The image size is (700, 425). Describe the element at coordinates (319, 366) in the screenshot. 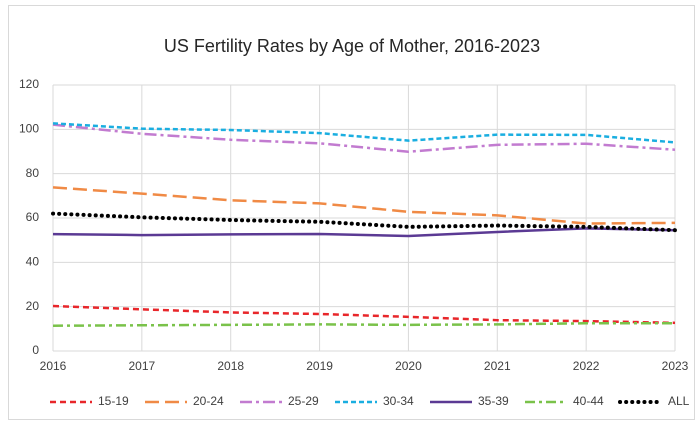

I see `x-tick-label: 2019` at that location.